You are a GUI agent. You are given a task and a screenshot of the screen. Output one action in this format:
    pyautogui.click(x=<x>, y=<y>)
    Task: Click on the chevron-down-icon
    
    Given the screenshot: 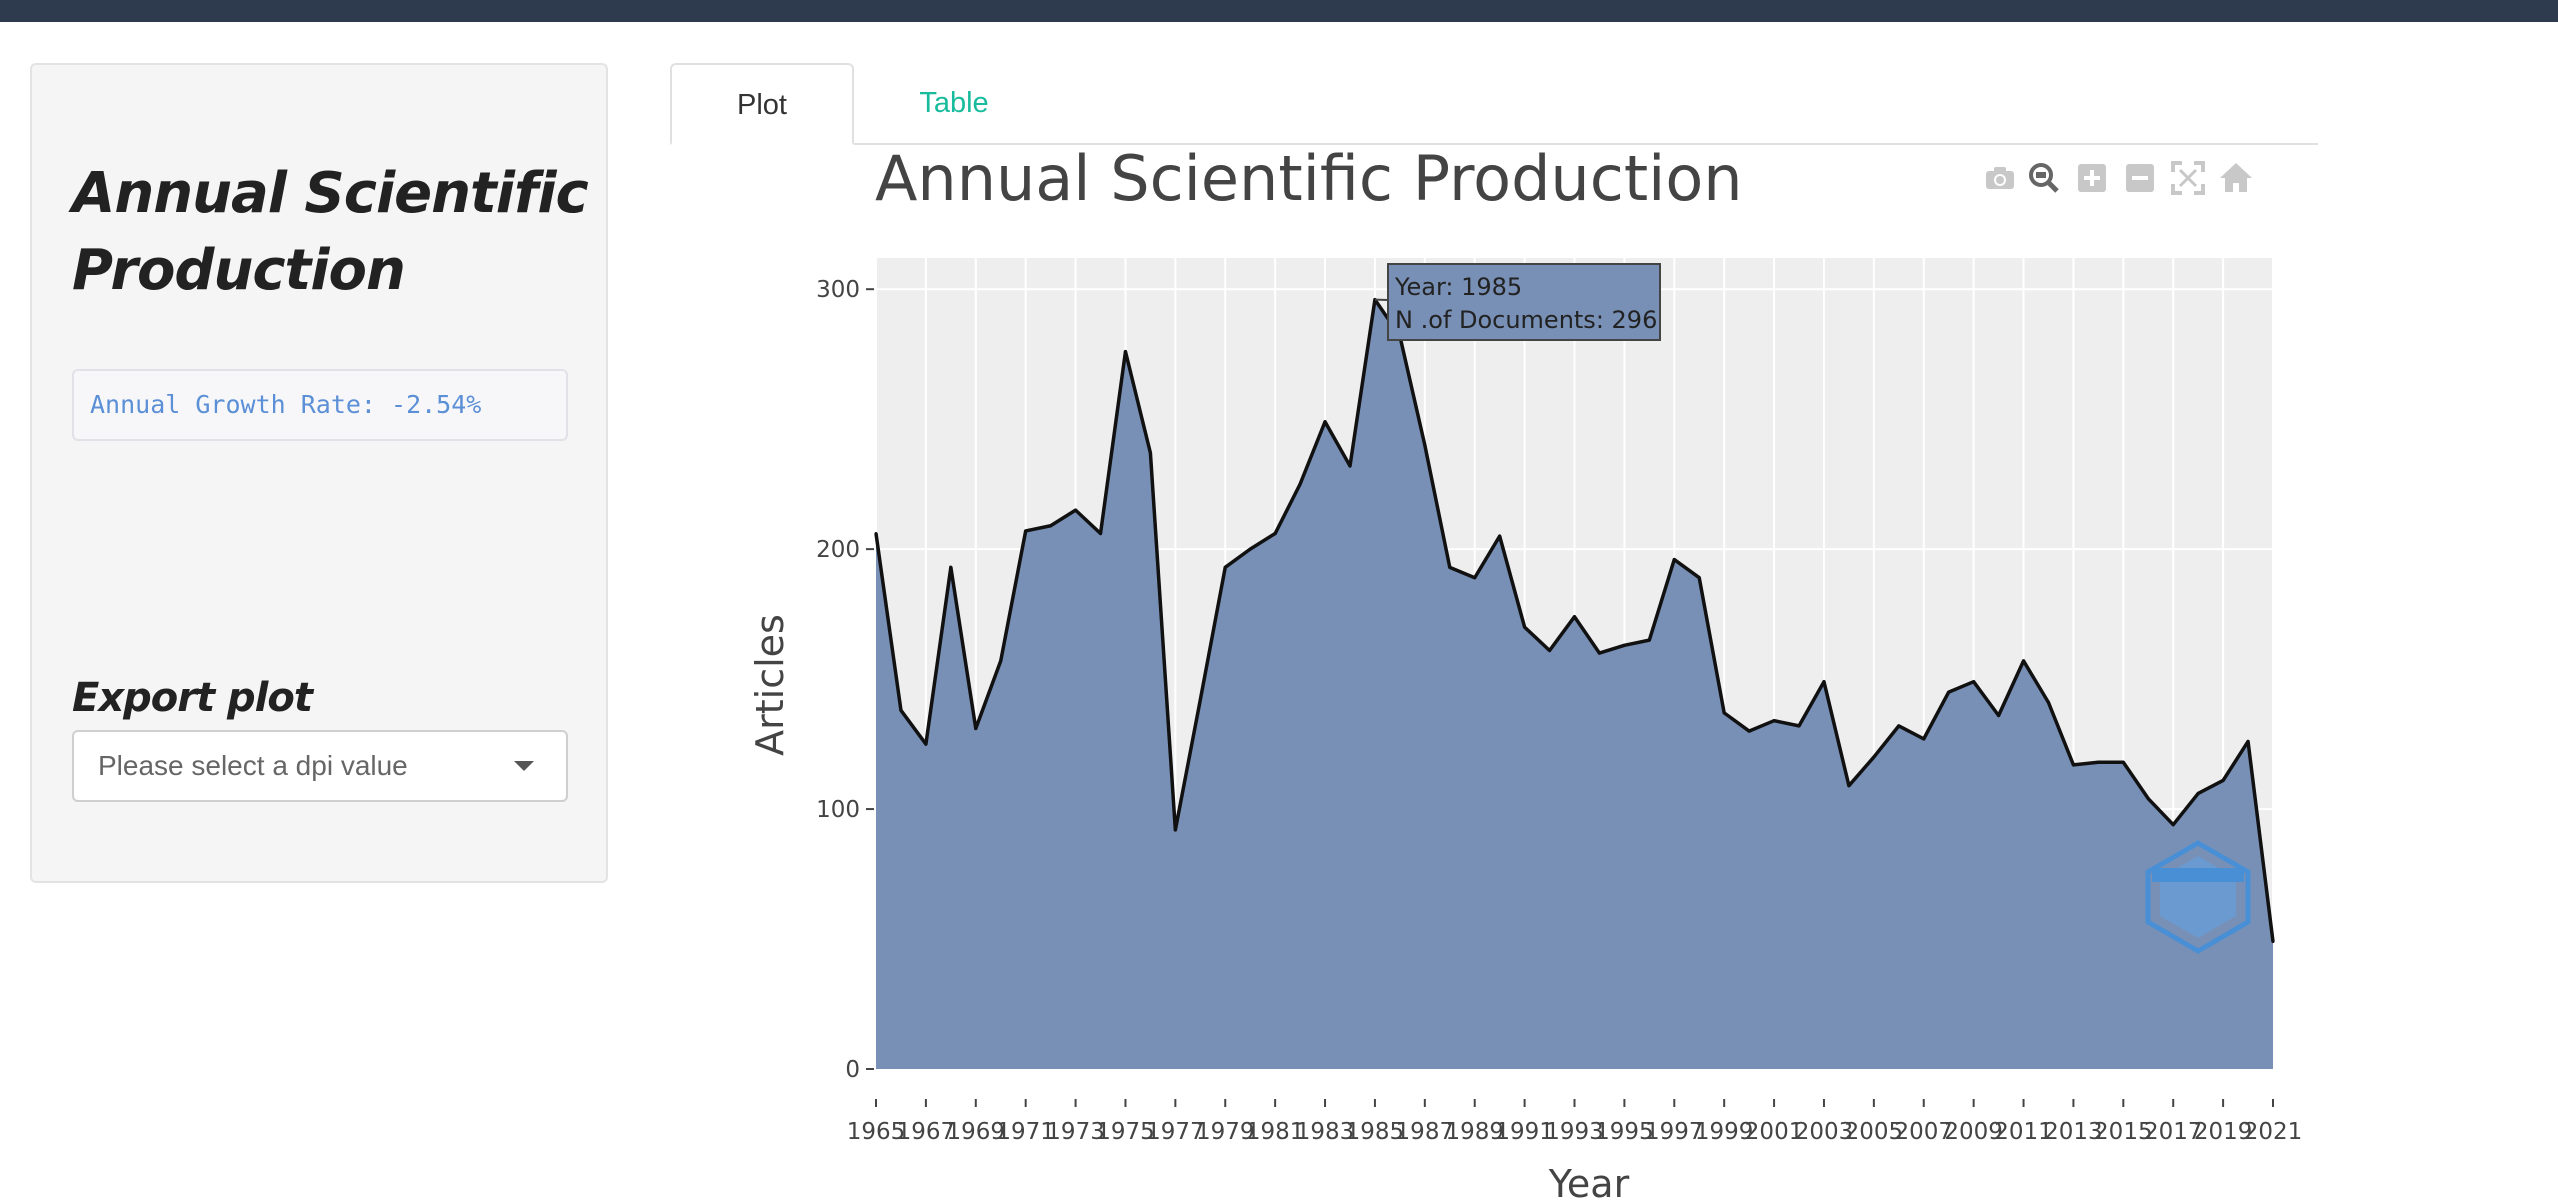 What is the action you would take?
    pyautogui.click(x=524, y=766)
    